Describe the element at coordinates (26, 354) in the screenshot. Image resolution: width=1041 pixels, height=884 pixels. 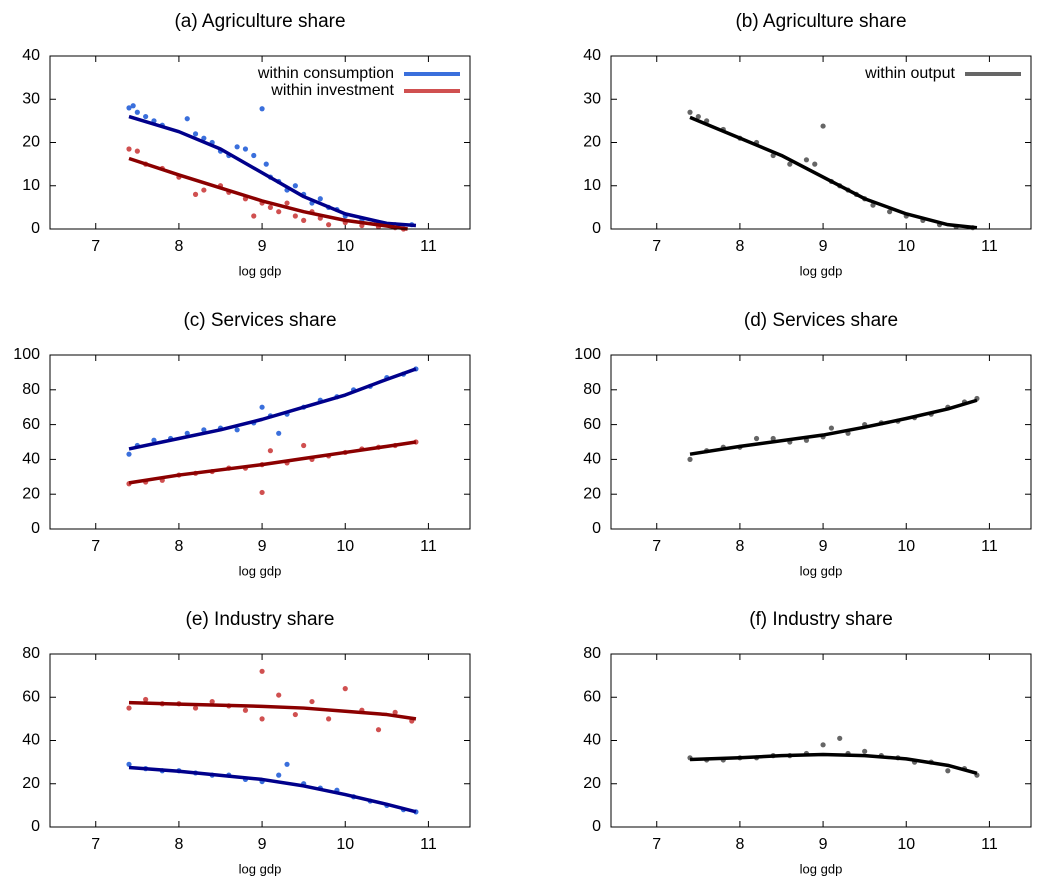
I see `y-tick-label: 100` at that location.